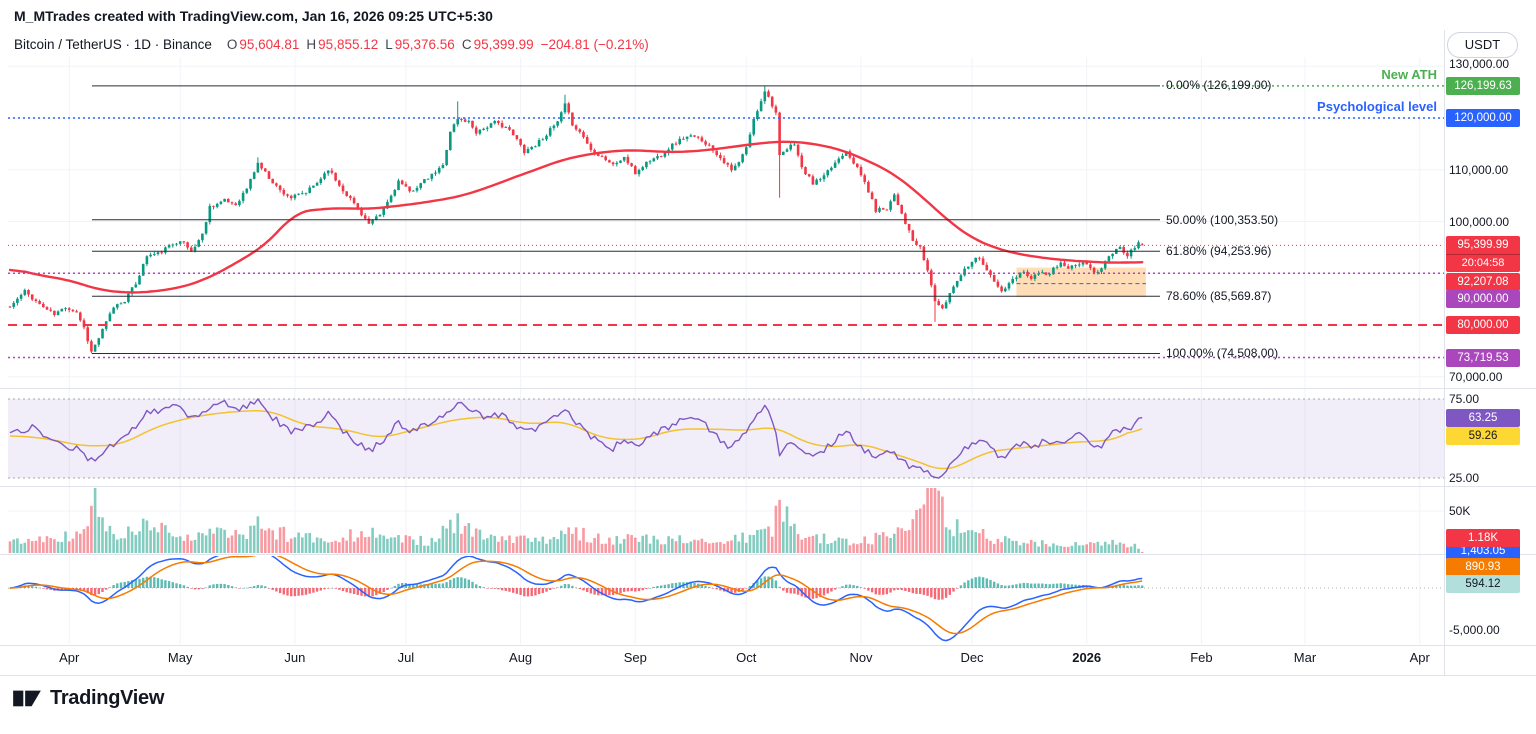  Describe the element at coordinates (113, 44) in the screenshot. I see `symbol-title: Bitcoin / TetherUS · 1D · Binance` at that location.